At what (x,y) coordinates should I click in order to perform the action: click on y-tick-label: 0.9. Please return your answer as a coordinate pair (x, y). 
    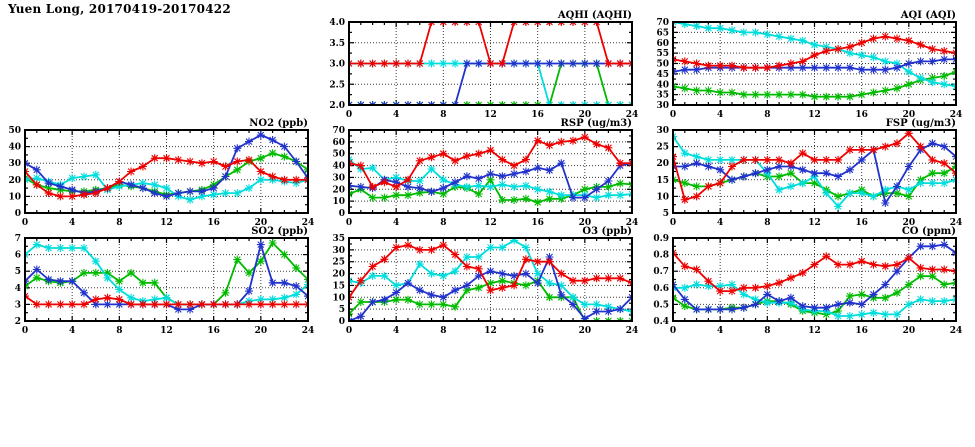
    Looking at the image, I should click on (661, 239).